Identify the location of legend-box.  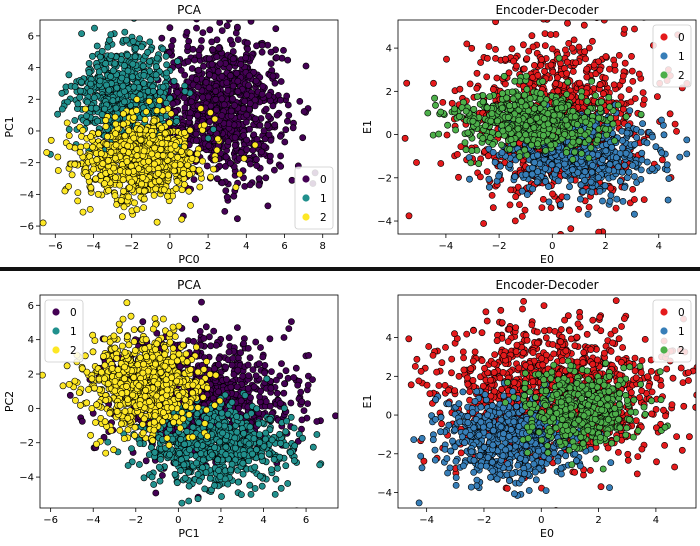
(672, 56).